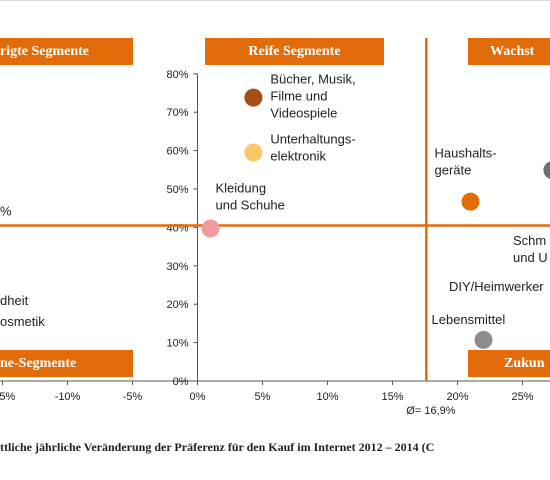 Image resolution: width=550 pixels, height=480 pixels. Describe the element at coordinates (133, 397) in the screenshot. I see `x-tick-label: -5%` at that location.